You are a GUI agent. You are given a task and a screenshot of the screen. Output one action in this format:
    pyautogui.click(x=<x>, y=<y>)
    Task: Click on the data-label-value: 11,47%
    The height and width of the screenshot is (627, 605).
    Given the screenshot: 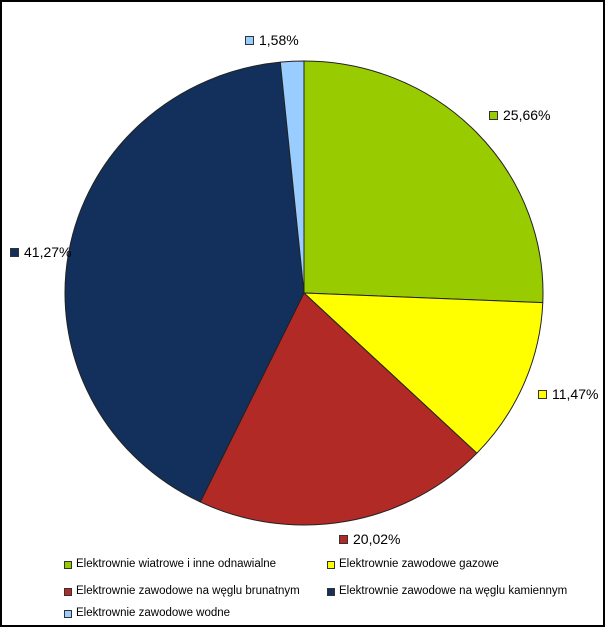 What is the action you would take?
    pyautogui.click(x=575, y=394)
    